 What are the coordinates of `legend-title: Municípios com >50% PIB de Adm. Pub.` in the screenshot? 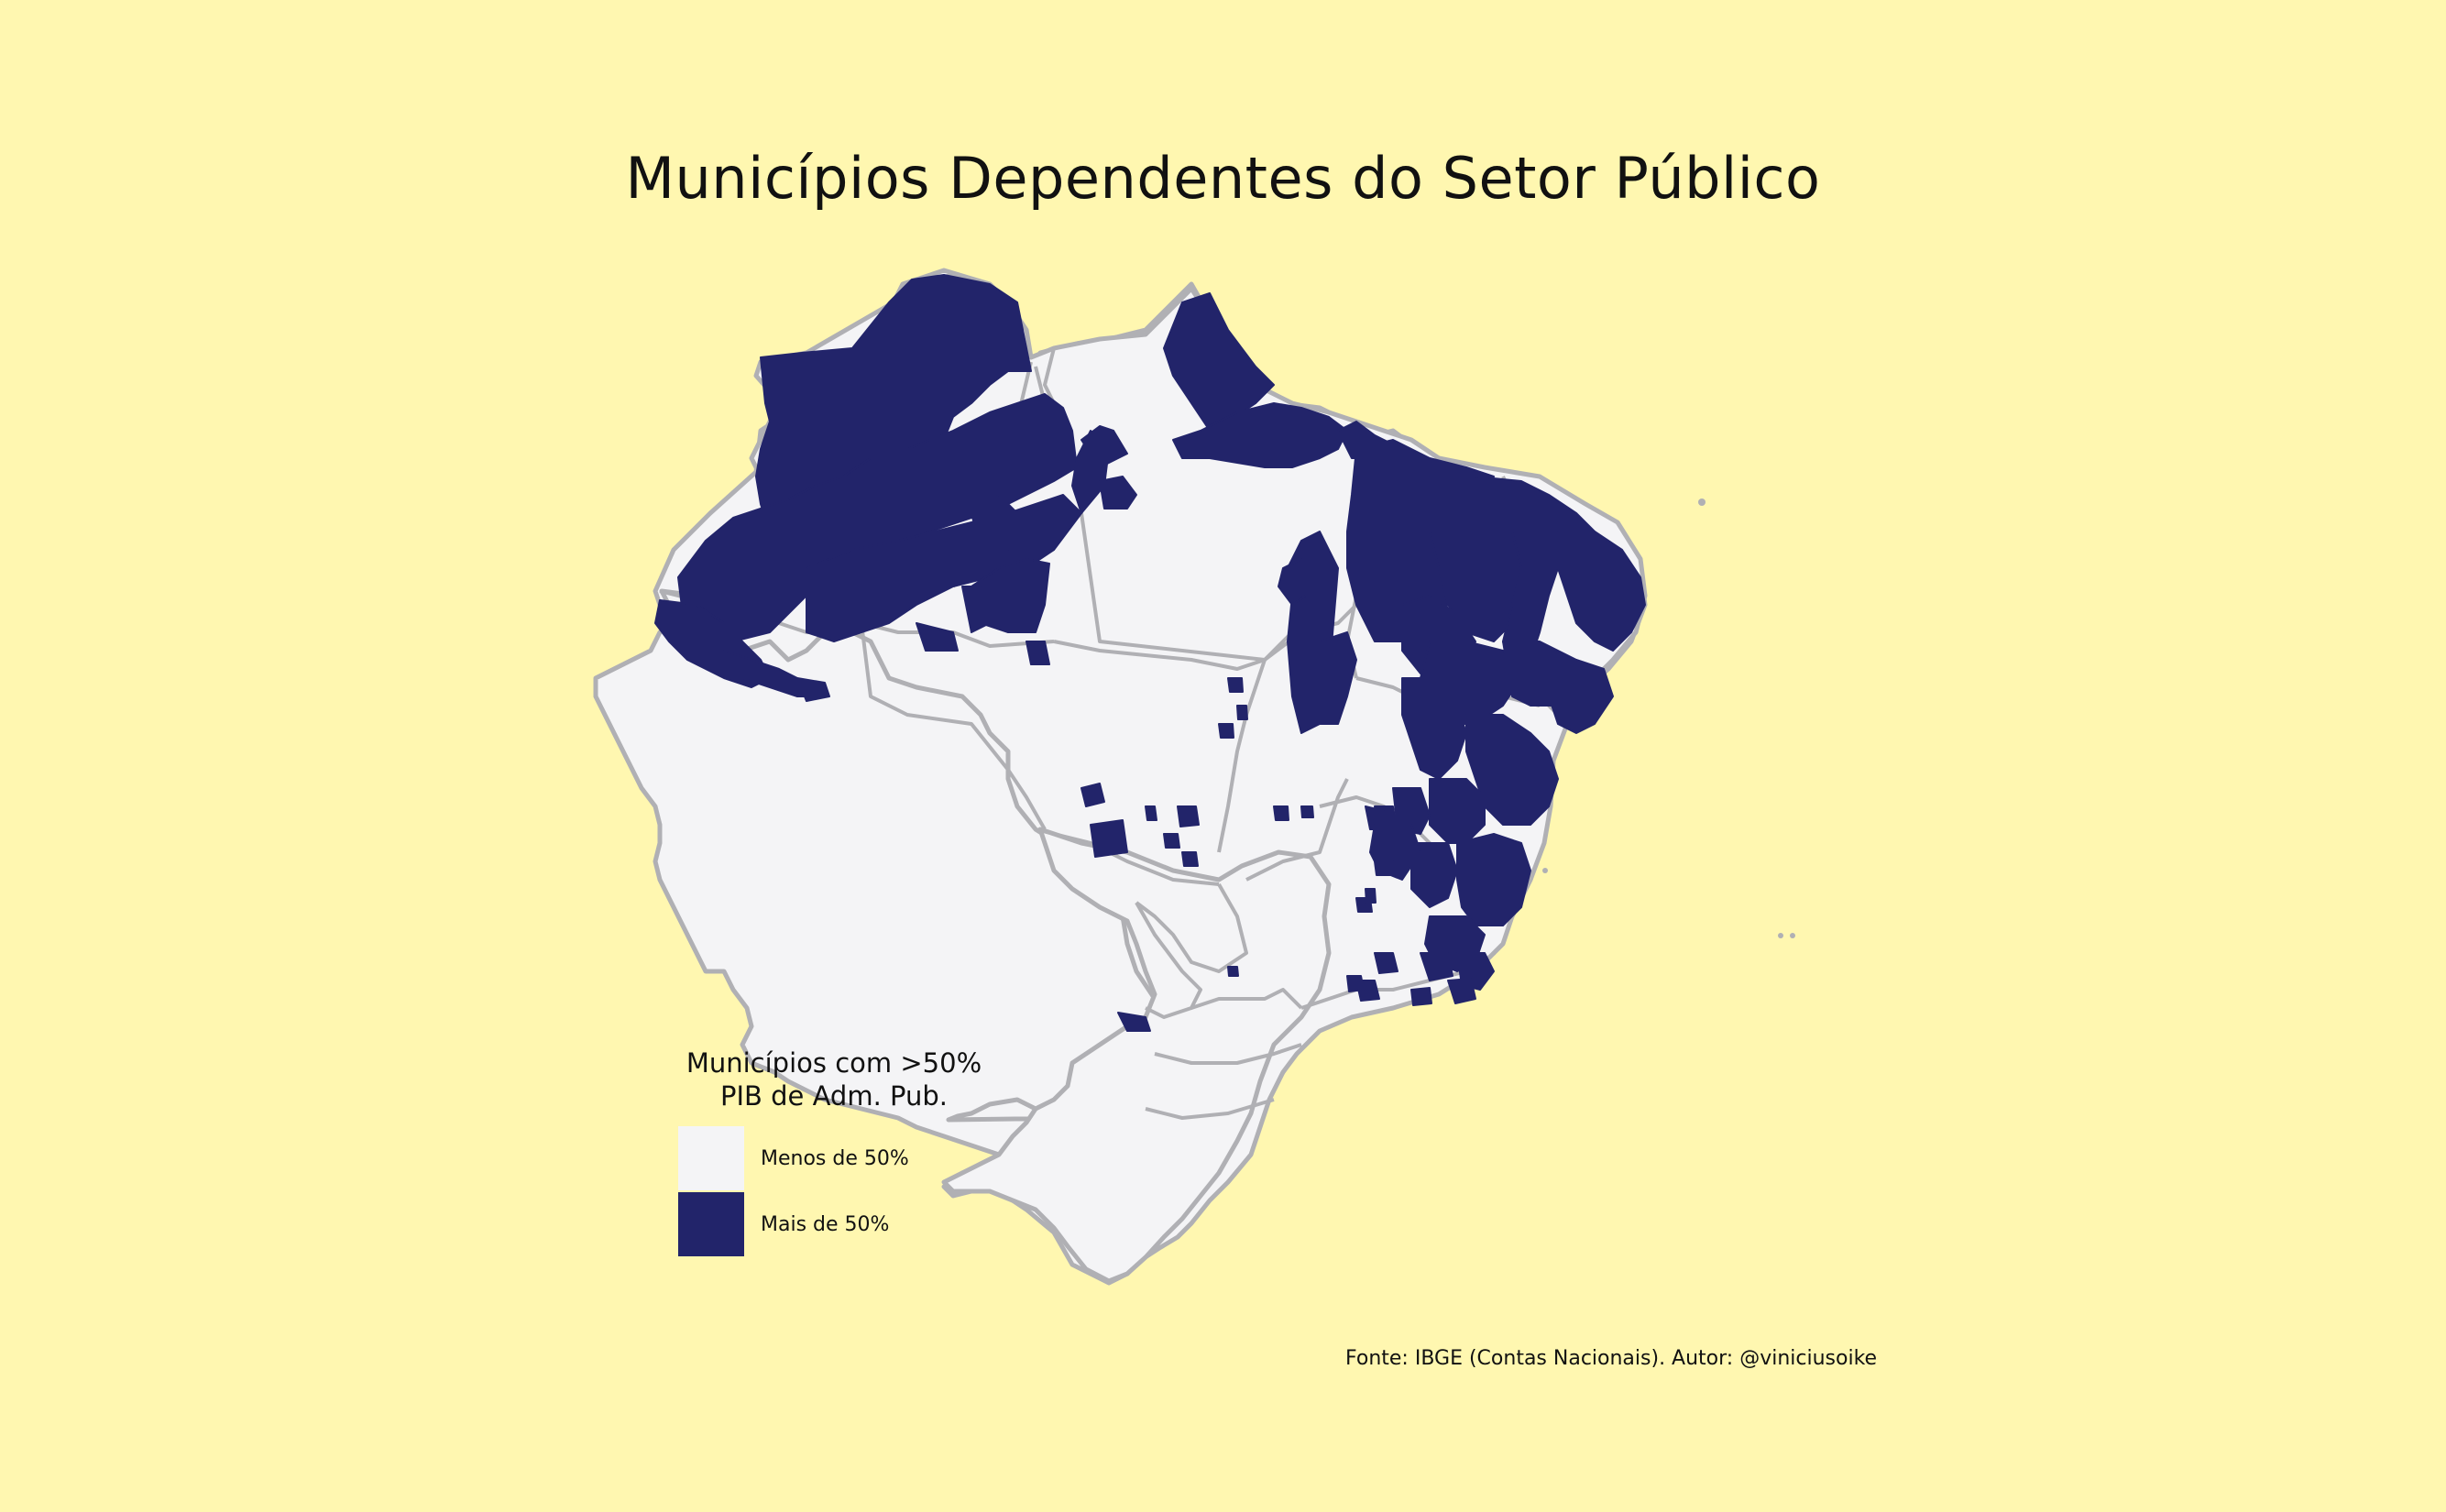 It's located at (834, 1079).